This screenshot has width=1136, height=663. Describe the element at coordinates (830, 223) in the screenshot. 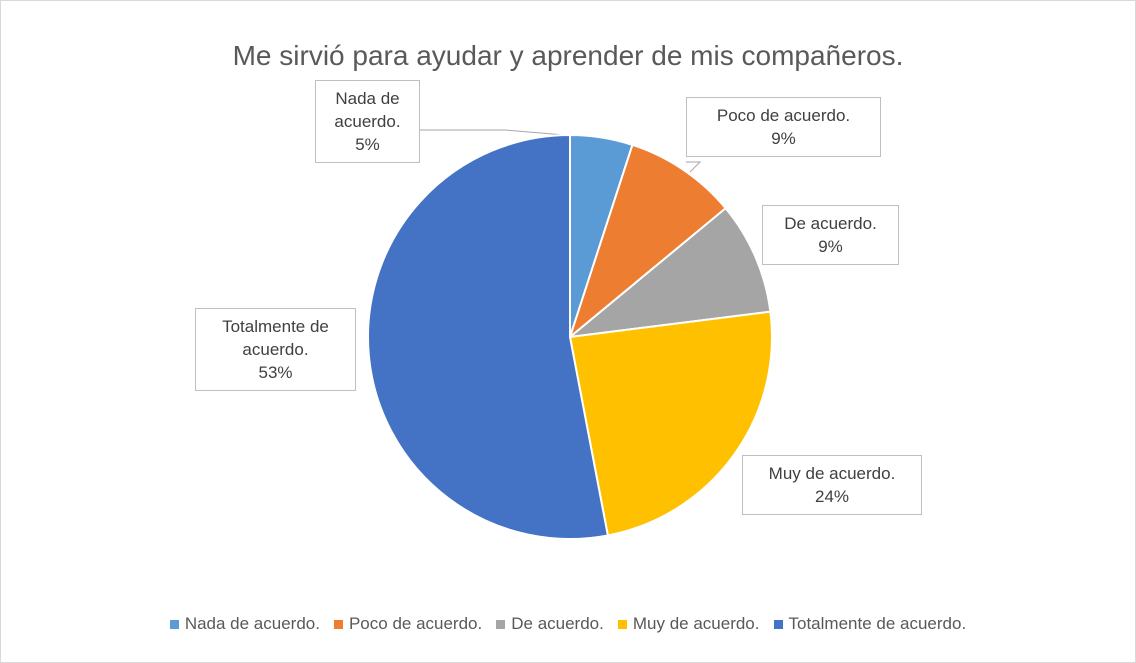

I see `data-label-category: De acuerdo.` at that location.